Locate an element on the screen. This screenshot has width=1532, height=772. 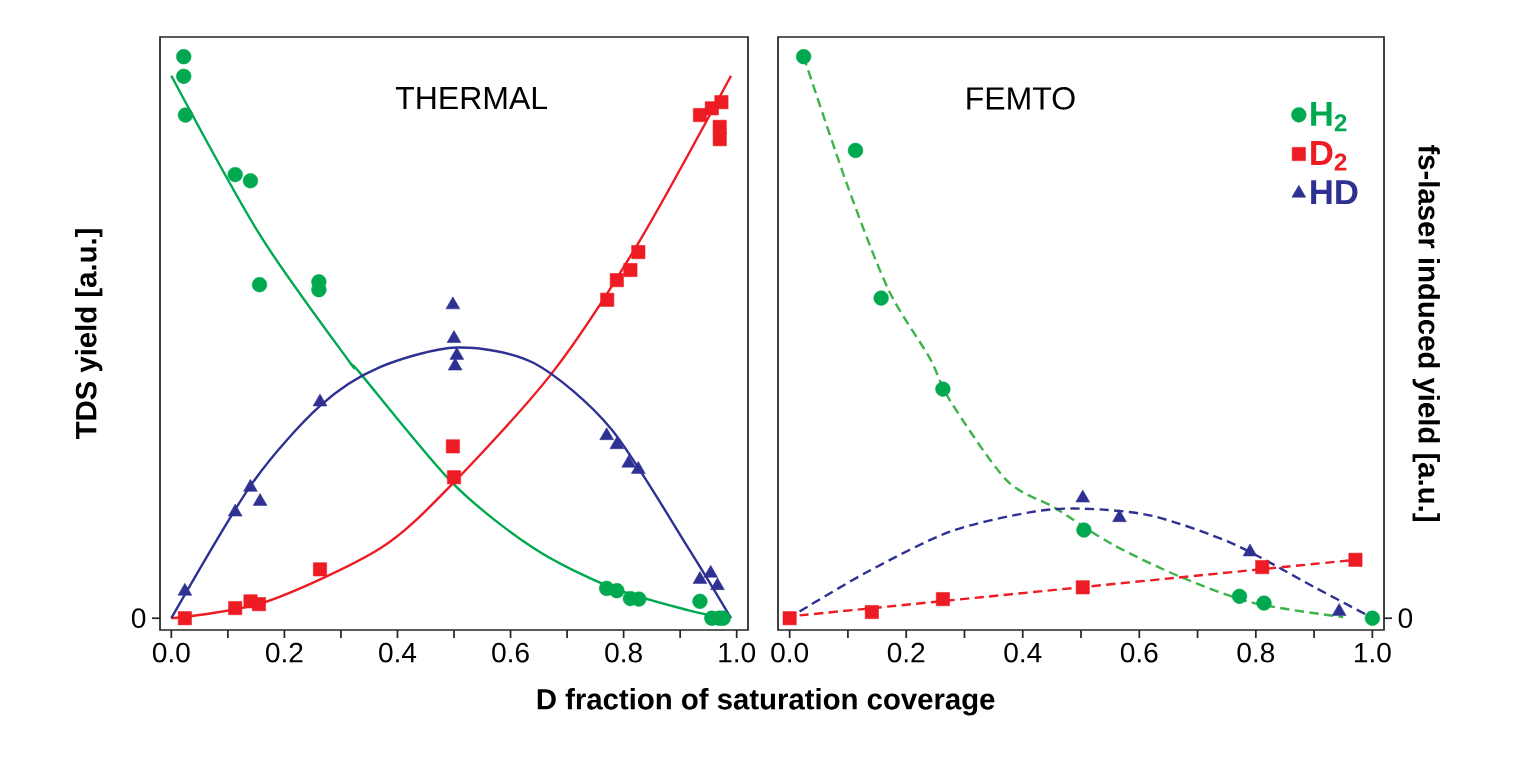
legend-label: HD is located at coordinates (1334, 192).